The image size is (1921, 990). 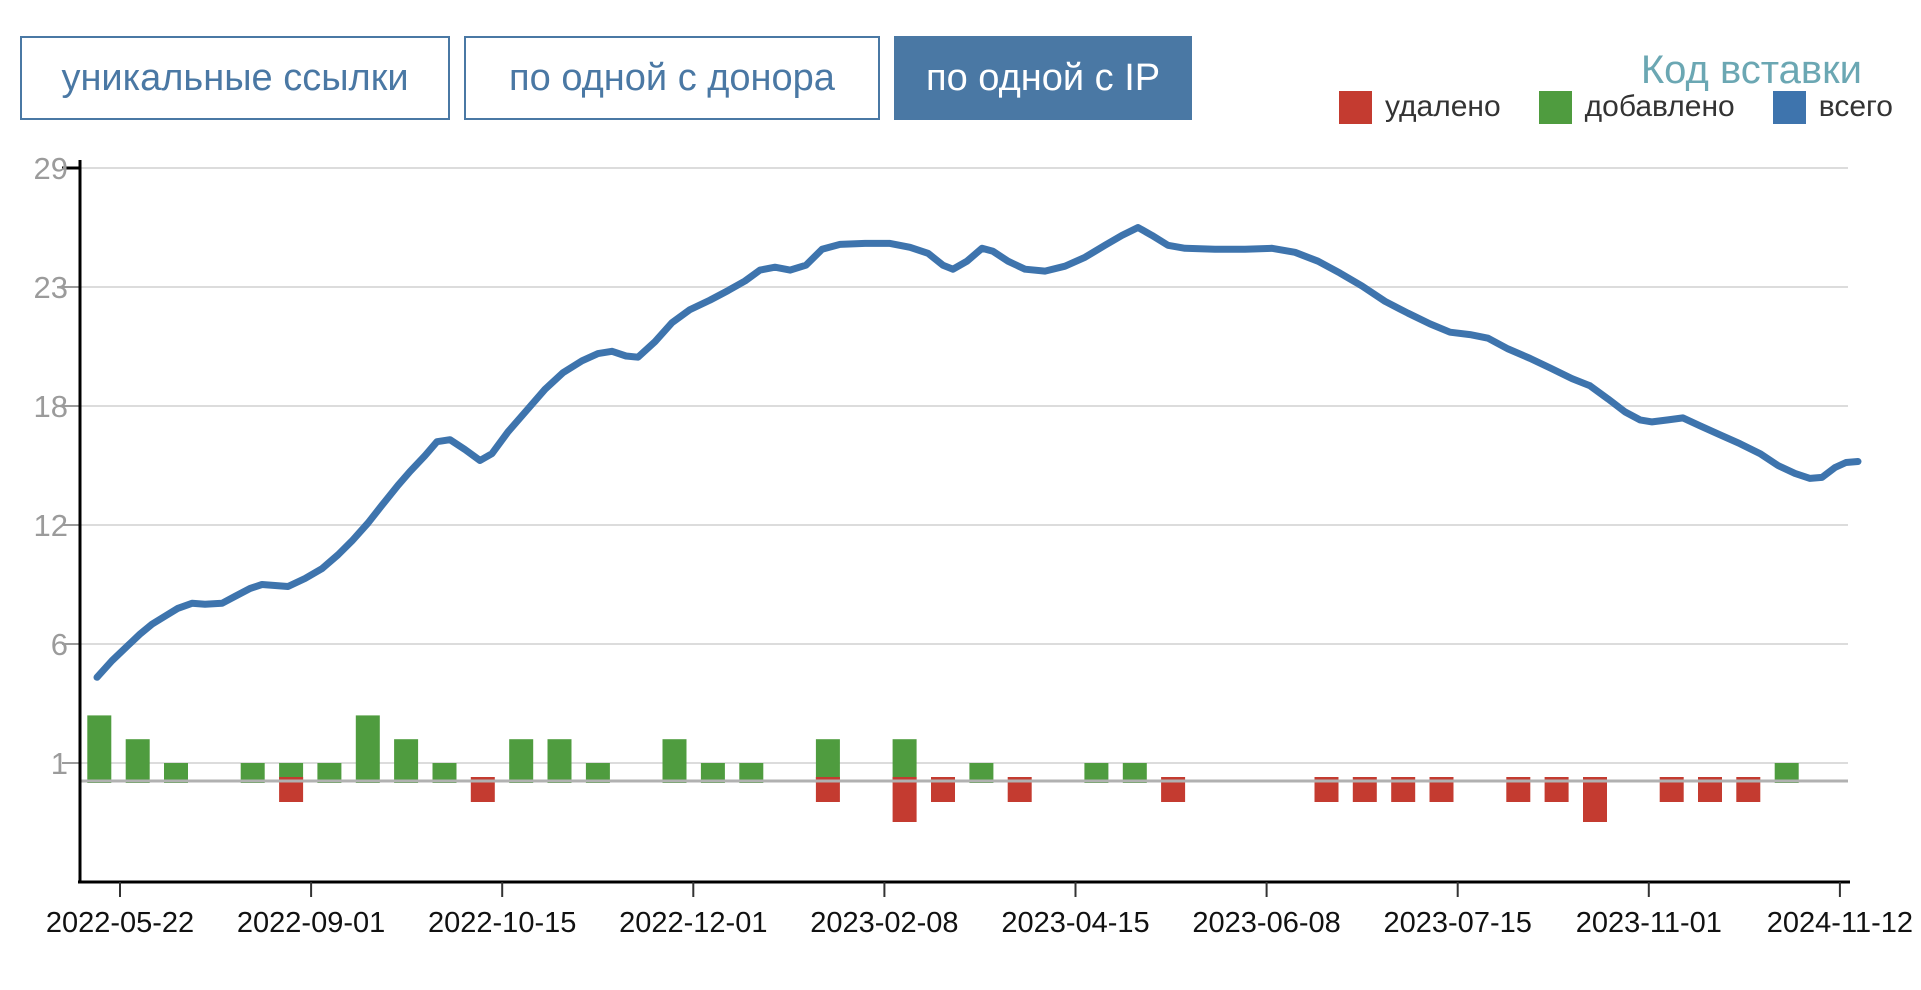 I want to click on legend-item-deleted: удалено, so click(x=1420, y=107).